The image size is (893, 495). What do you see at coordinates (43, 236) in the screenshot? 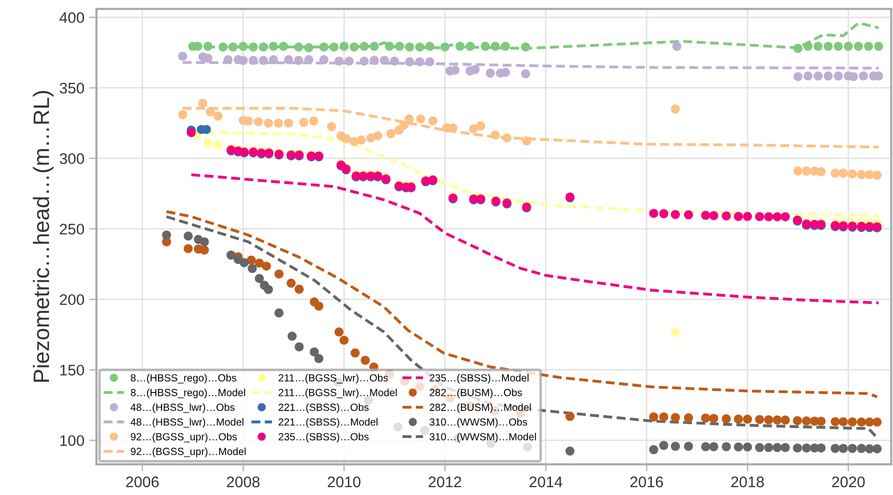
I see `y-axis-title: Piezometric…head…(m…RL)` at bounding box center [43, 236].